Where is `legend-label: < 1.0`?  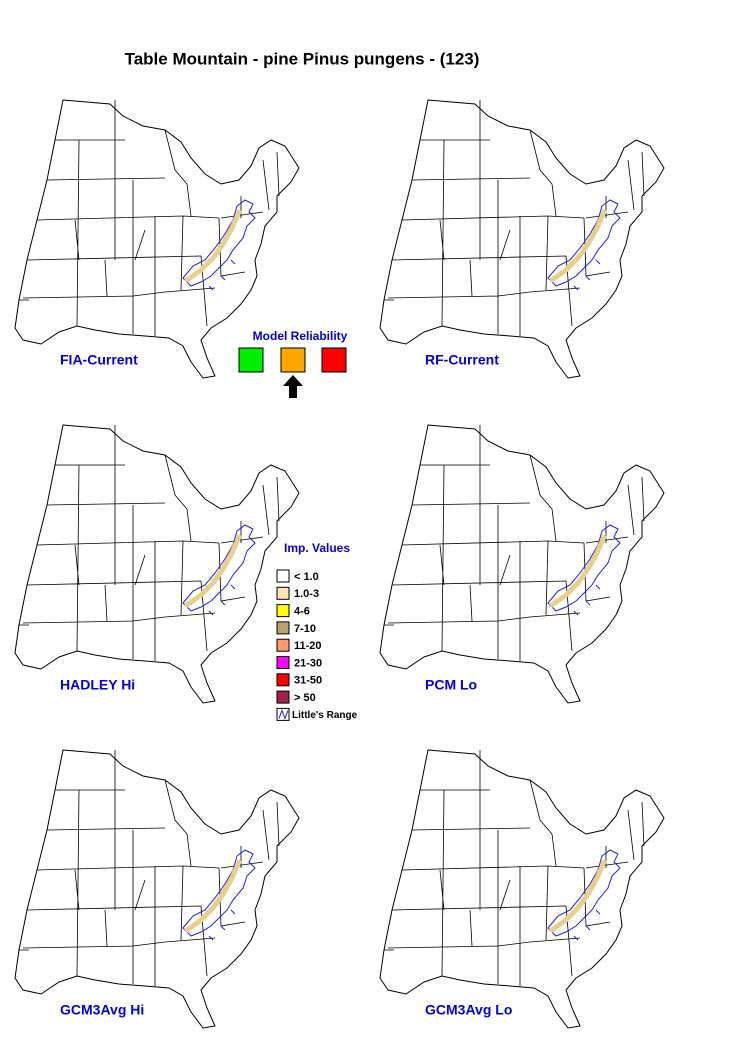
legend-label: < 1.0 is located at coordinates (306, 577).